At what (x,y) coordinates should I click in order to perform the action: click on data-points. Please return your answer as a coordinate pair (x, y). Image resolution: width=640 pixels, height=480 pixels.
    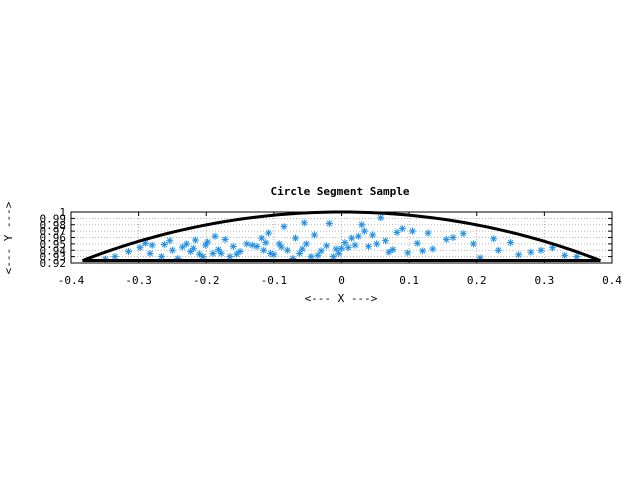
    Looking at the image, I should click on (341, 238).